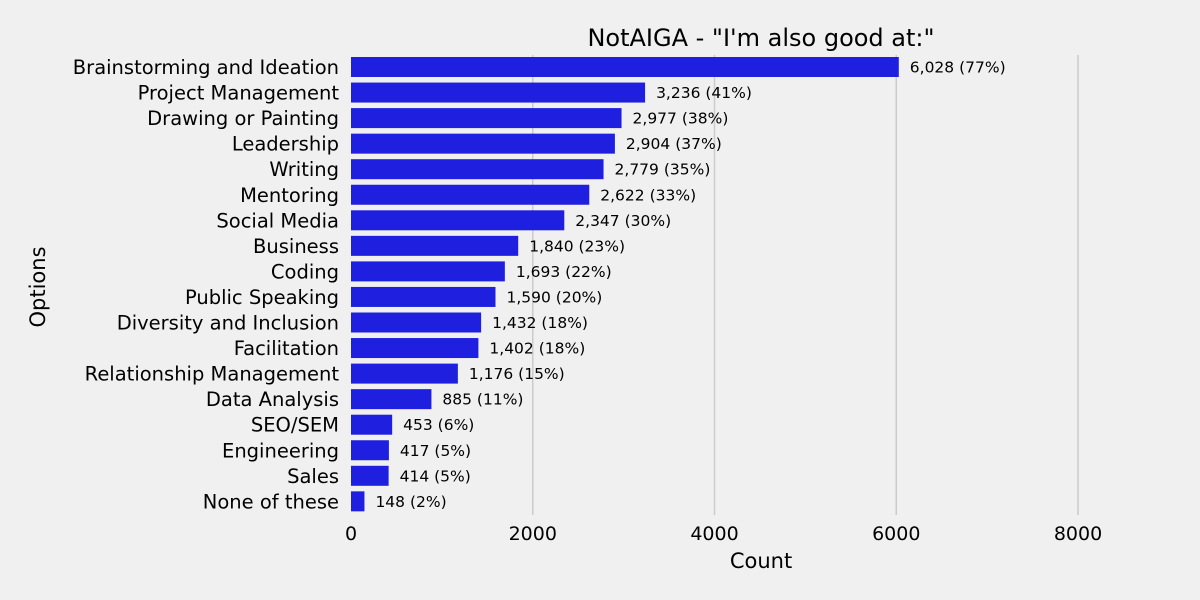 The image size is (1200, 600). Describe the element at coordinates (296, 246) in the screenshot. I see `category-label: Business` at that location.